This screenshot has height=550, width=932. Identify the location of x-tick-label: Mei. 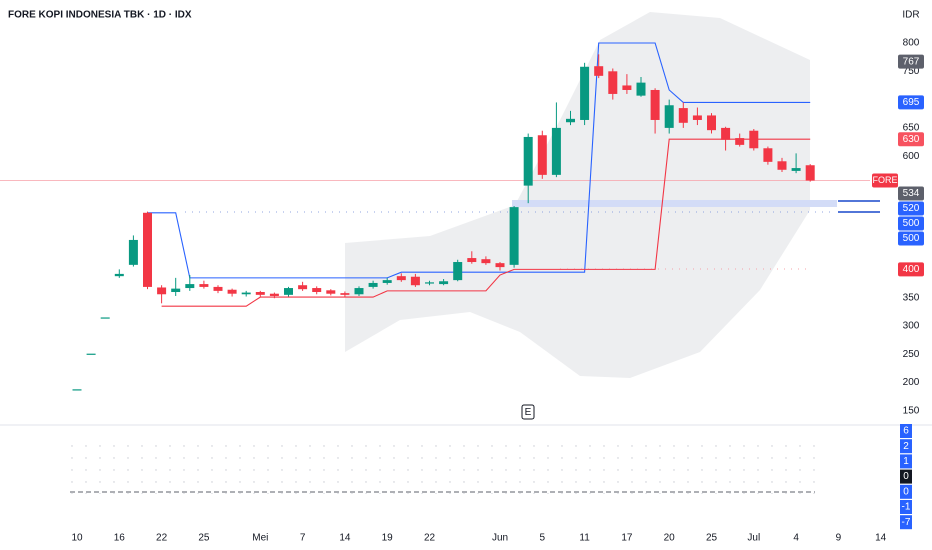
(260, 538).